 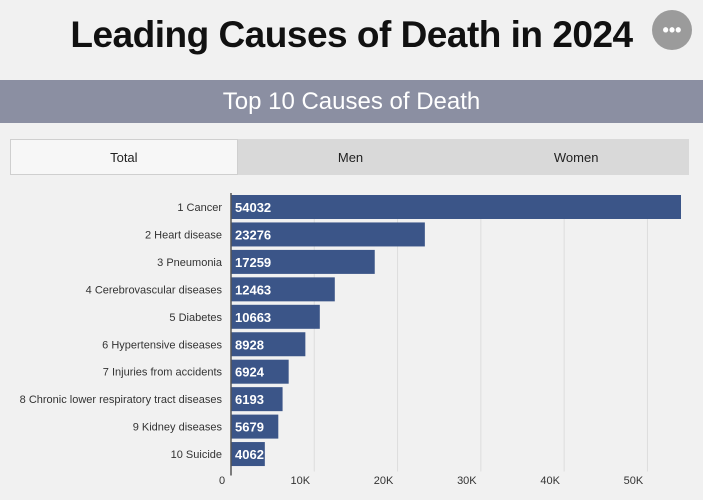 What do you see at coordinates (634, 481) in the screenshot?
I see `tick-label: 50K` at bounding box center [634, 481].